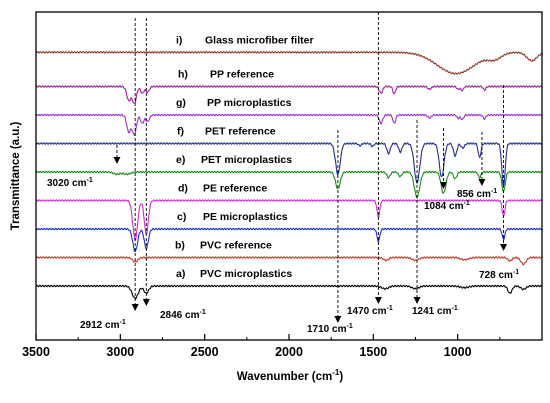 The width and height of the screenshot is (550, 403). Describe the element at coordinates (444, 206) in the screenshot. I see `peak-label-text-1084: 1084 cm` at that location.